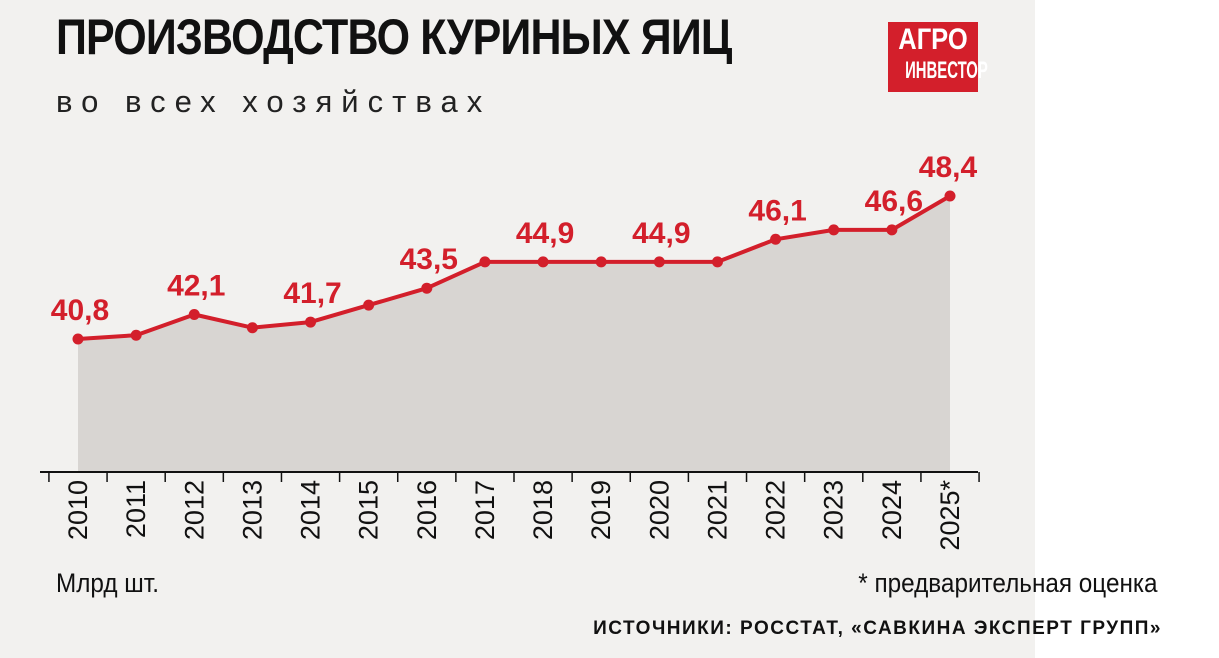 The height and width of the screenshot is (658, 1219). What do you see at coordinates (777, 210) in the screenshot?
I see `data-label: 46,1` at bounding box center [777, 210].